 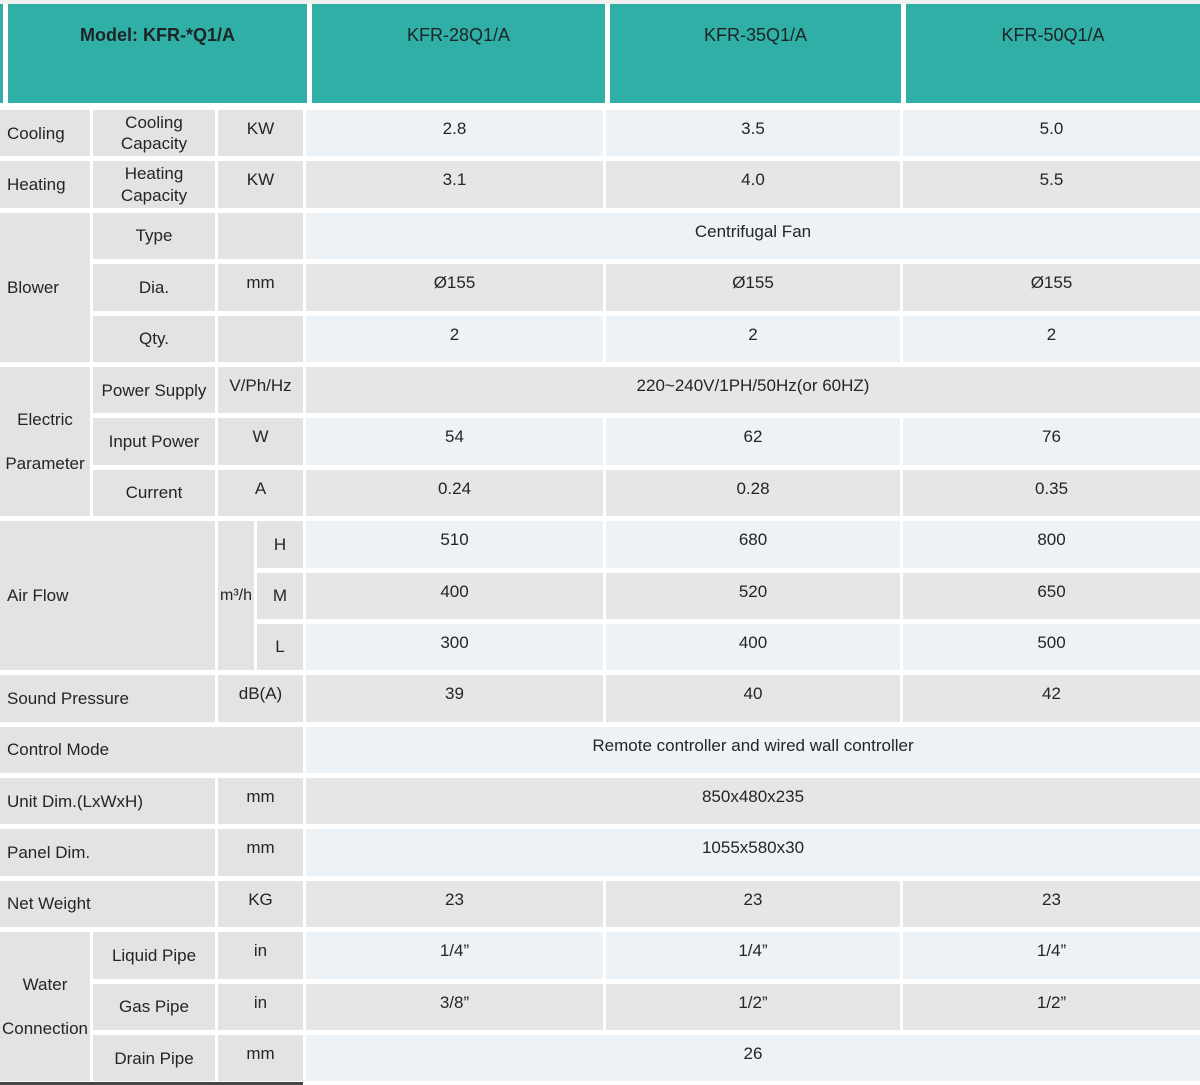 I want to click on label-type: Type, so click(x=154, y=236).